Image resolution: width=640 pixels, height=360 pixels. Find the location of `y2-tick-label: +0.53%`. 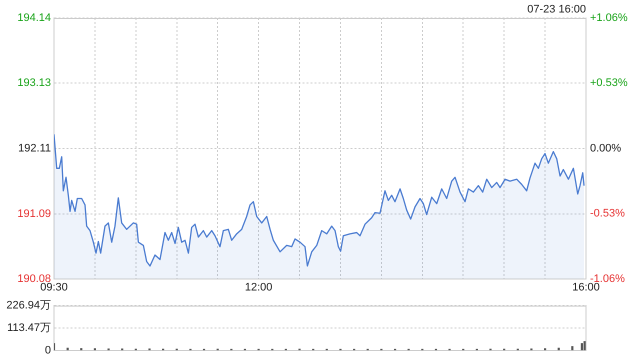

y2-tick-label: +0.53% is located at coordinates (609, 83).